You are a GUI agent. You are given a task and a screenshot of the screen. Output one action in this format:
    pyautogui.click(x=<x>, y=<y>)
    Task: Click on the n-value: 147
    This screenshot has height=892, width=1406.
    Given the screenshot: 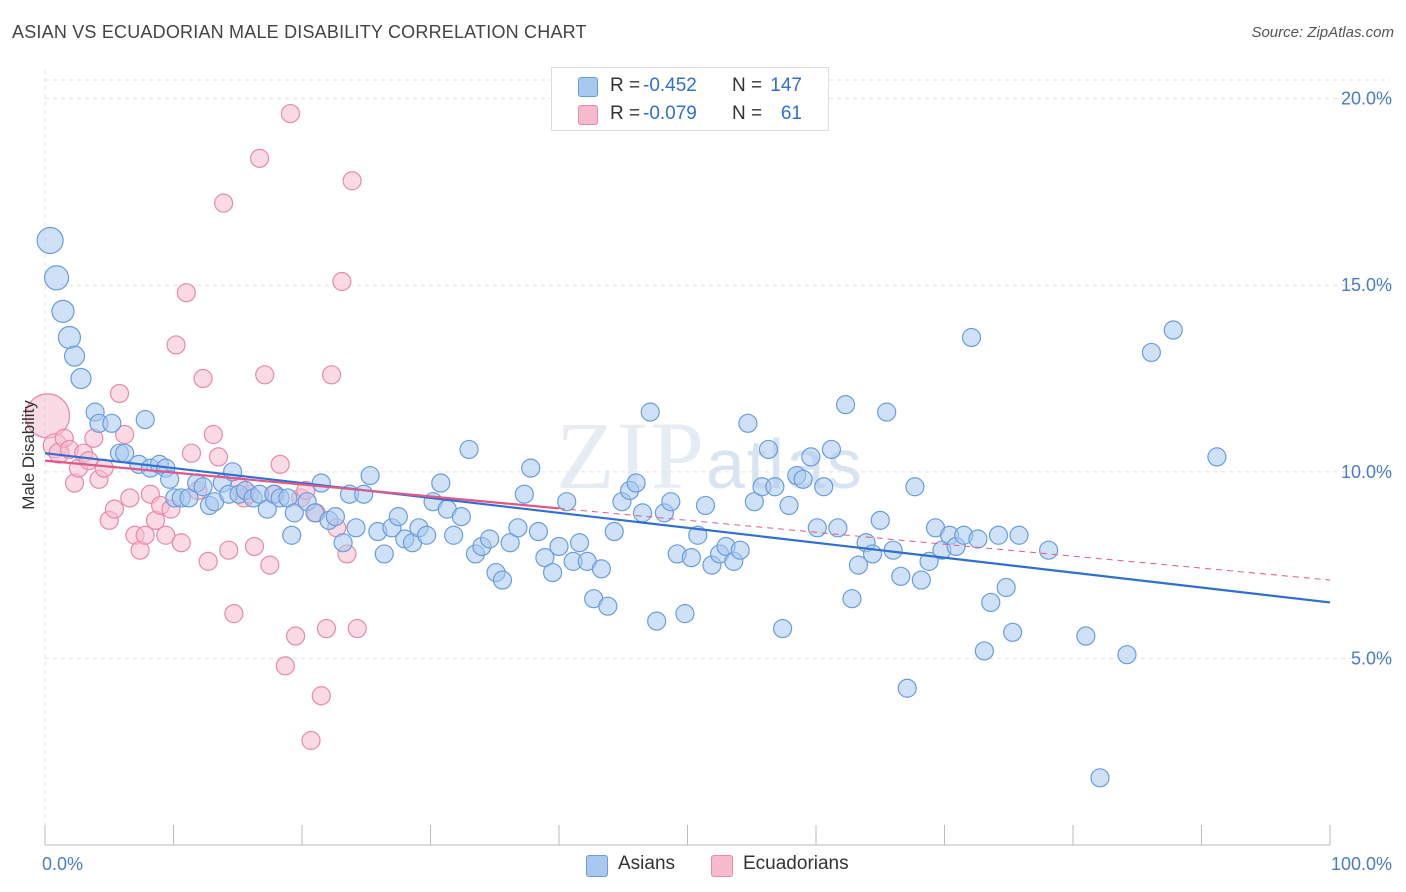 What is the action you would take?
    pyautogui.click(x=786, y=85)
    